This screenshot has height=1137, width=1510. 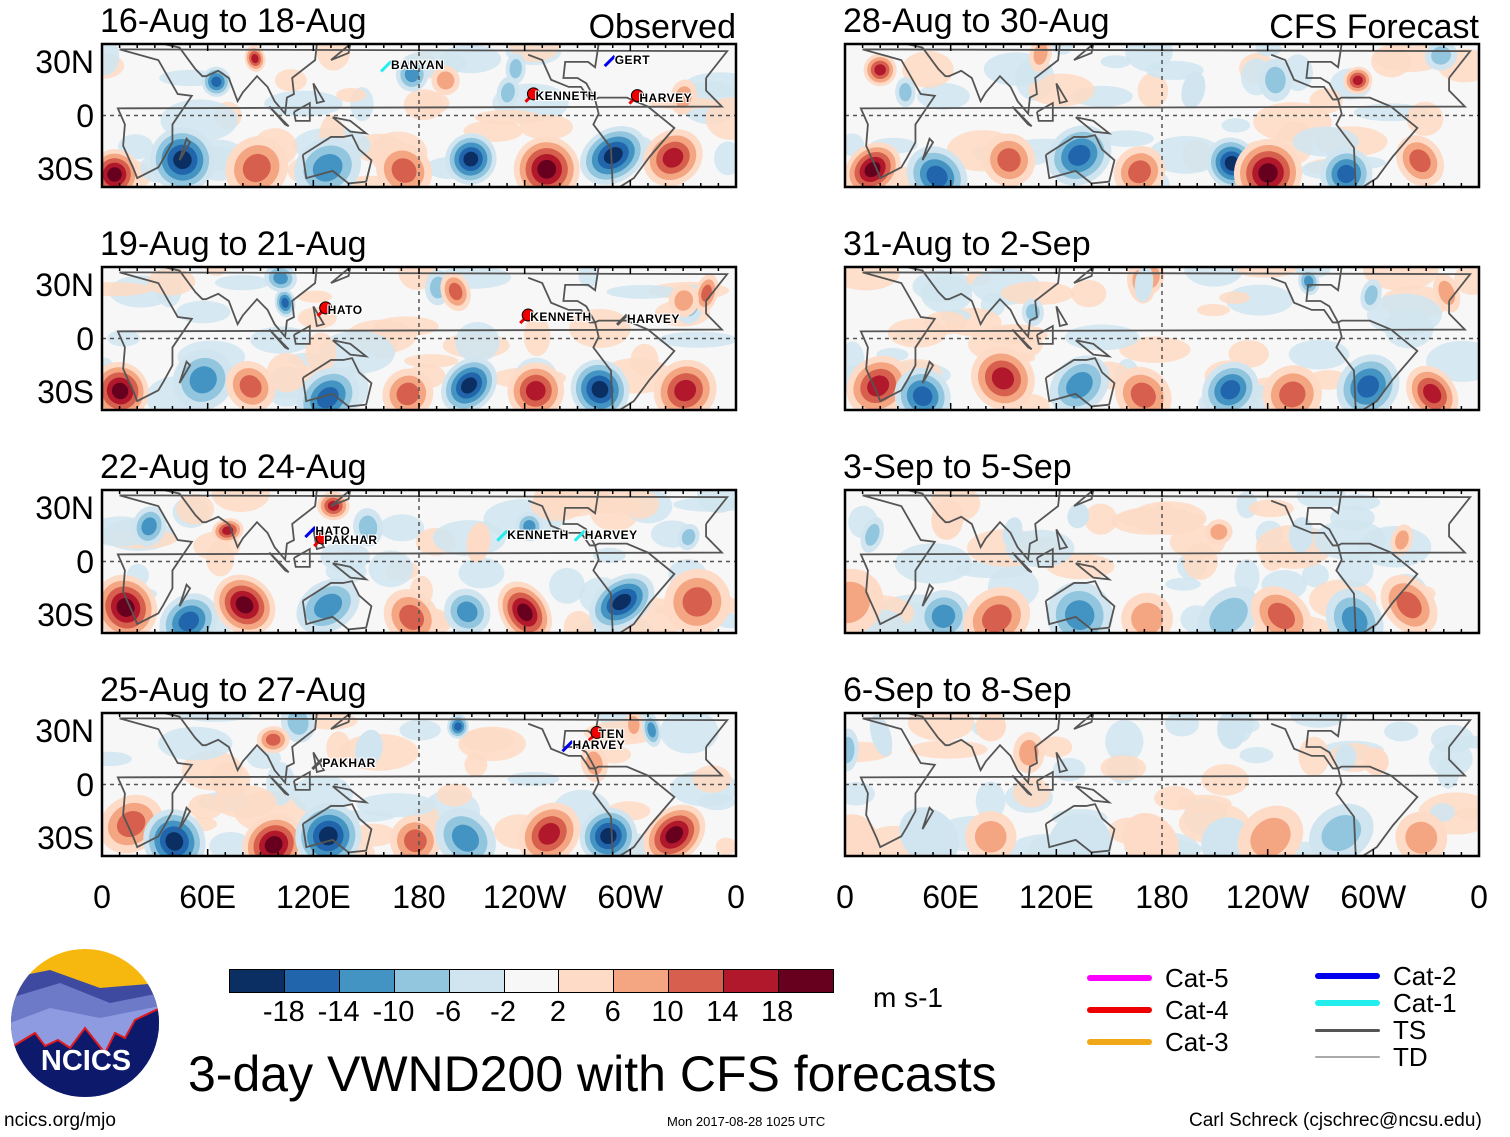 I want to click on map-panel: HATO KENNETH HARVEY, so click(x=419, y=338).